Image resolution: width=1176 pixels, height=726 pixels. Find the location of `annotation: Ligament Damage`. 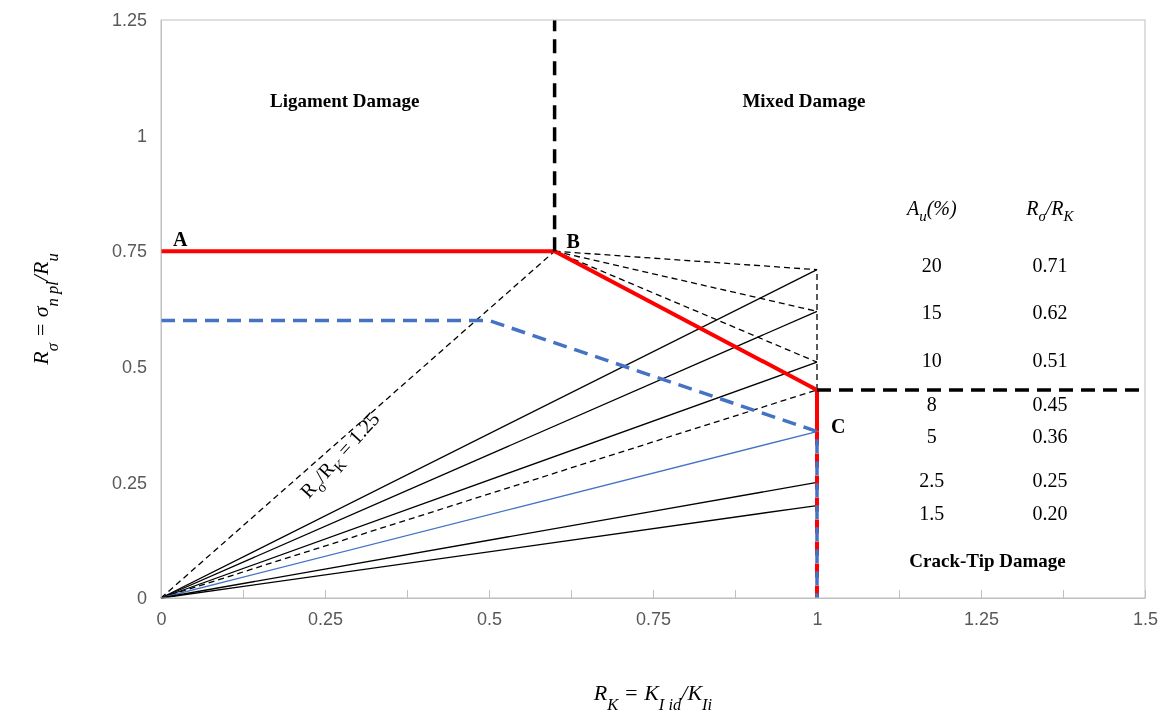

annotation: Ligament Damage is located at coordinates (345, 101).